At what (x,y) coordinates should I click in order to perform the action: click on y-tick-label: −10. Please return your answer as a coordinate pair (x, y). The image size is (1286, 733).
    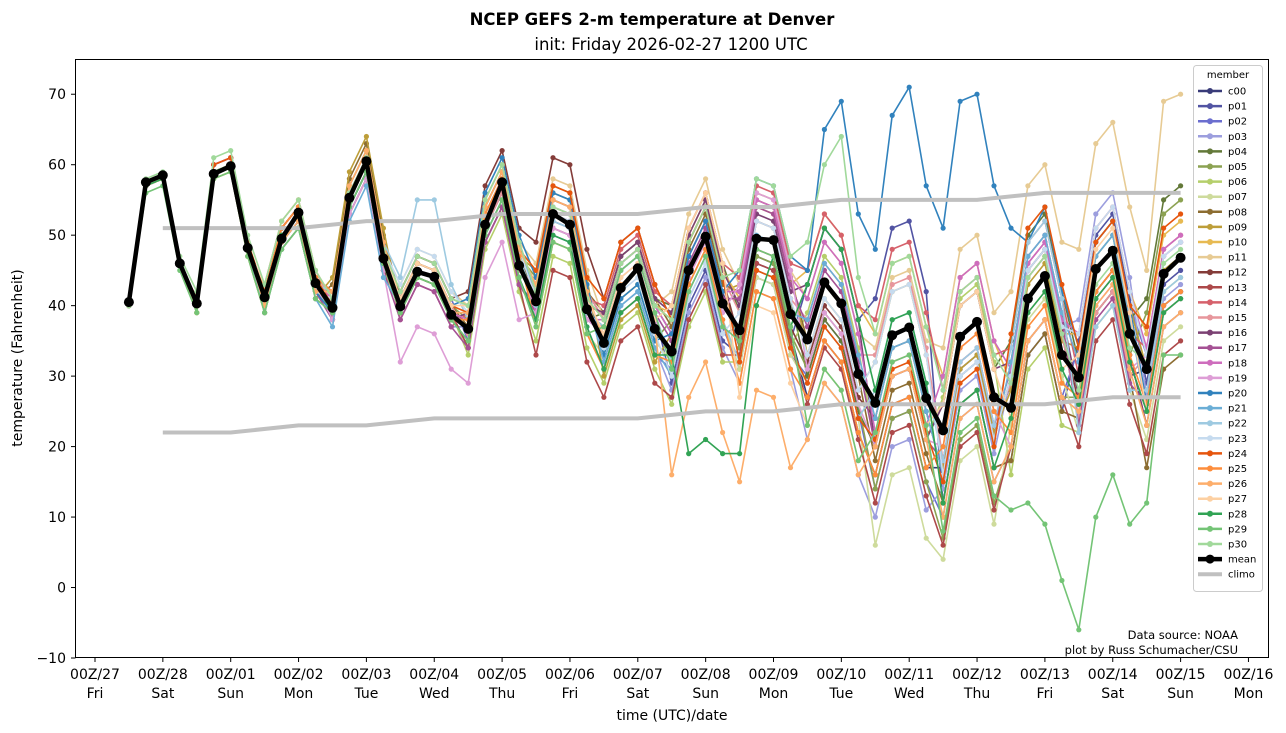
    Looking at the image, I should click on (51, 659).